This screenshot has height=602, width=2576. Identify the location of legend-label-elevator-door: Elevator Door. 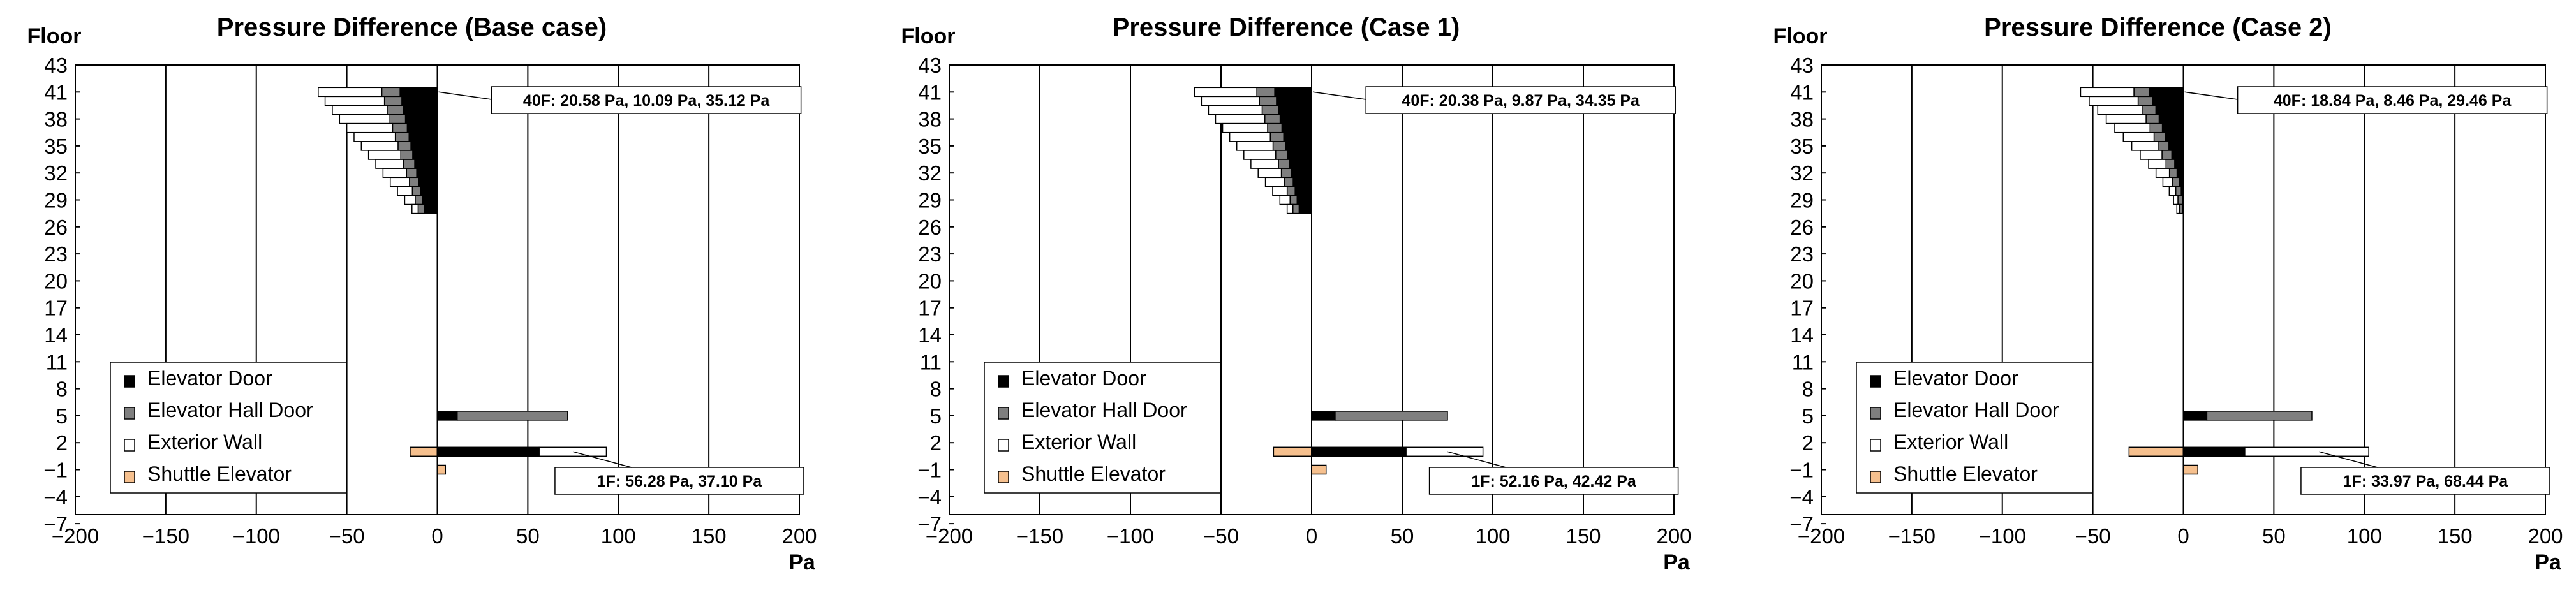
(209, 378).